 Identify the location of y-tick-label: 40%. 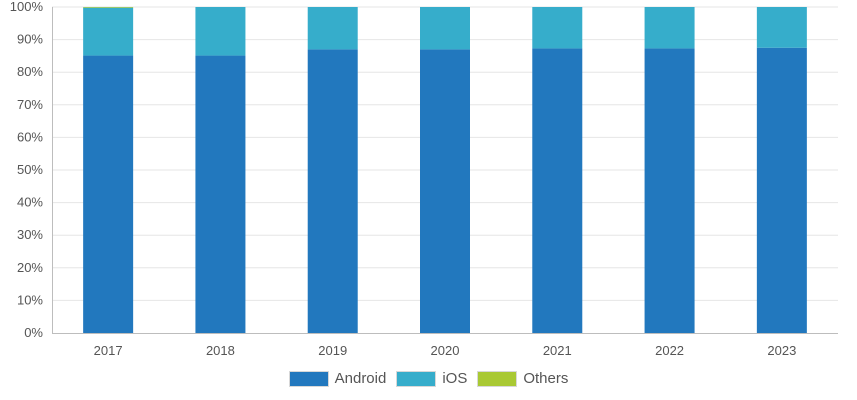
(30, 202).